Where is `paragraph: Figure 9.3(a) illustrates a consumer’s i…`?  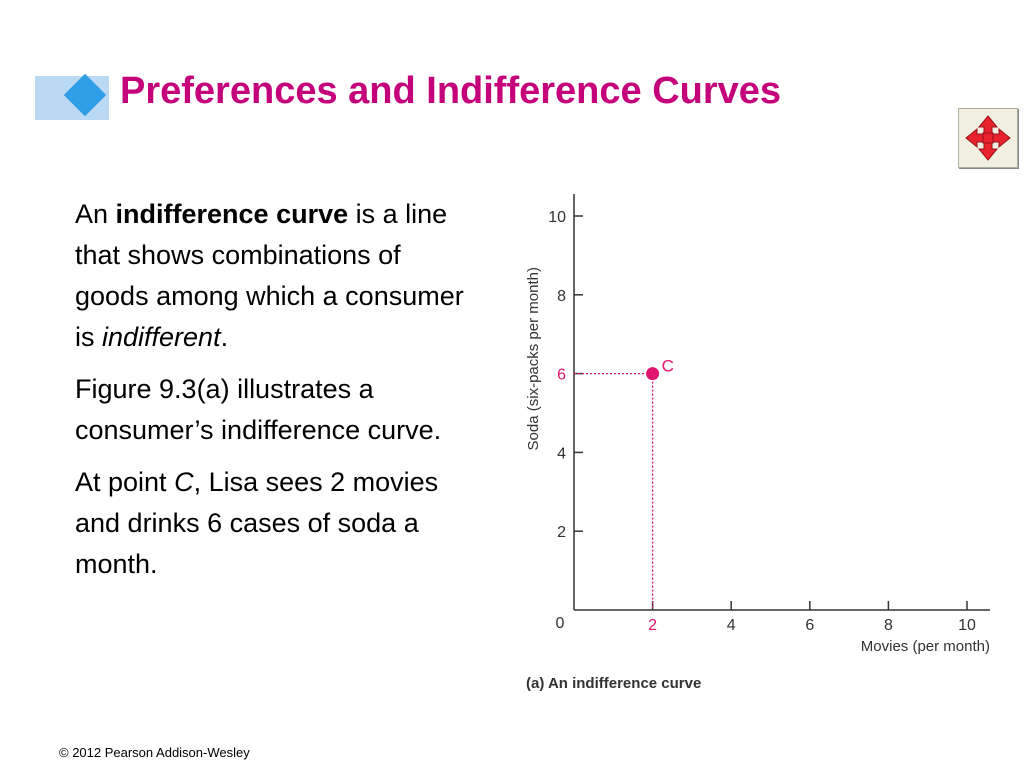
paragraph: Figure 9.3(a) illustrates a consumer’s i… is located at coordinates (277, 410).